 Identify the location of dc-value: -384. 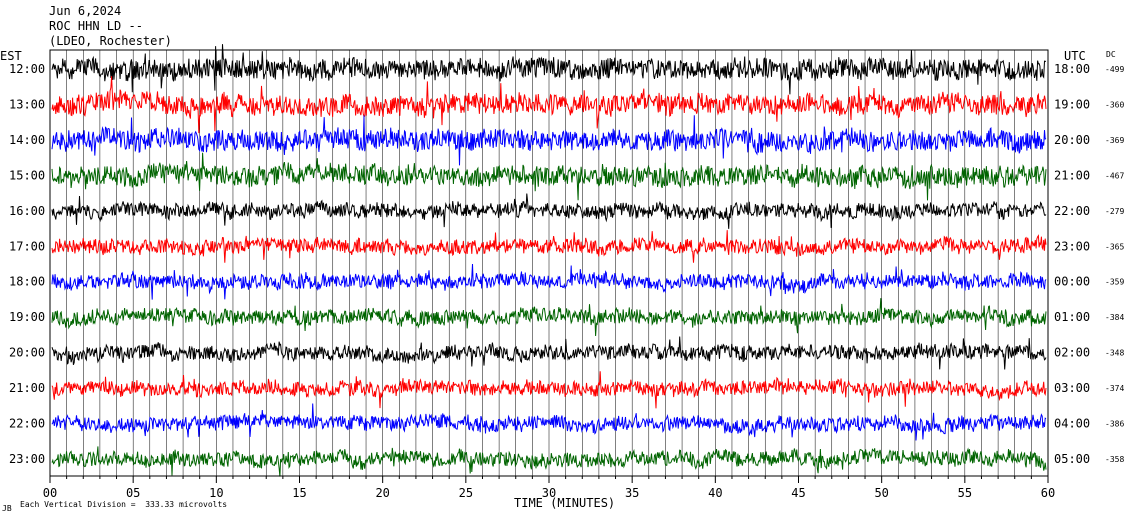
(1114, 317).